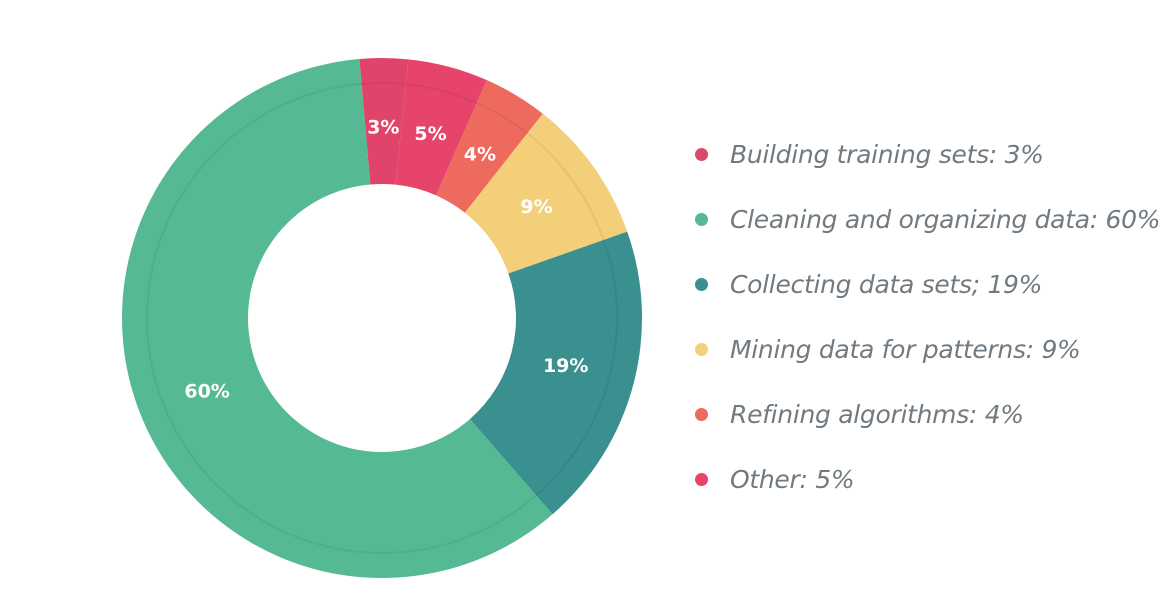  I want to click on slice-label-4: 19%, so click(565, 366).